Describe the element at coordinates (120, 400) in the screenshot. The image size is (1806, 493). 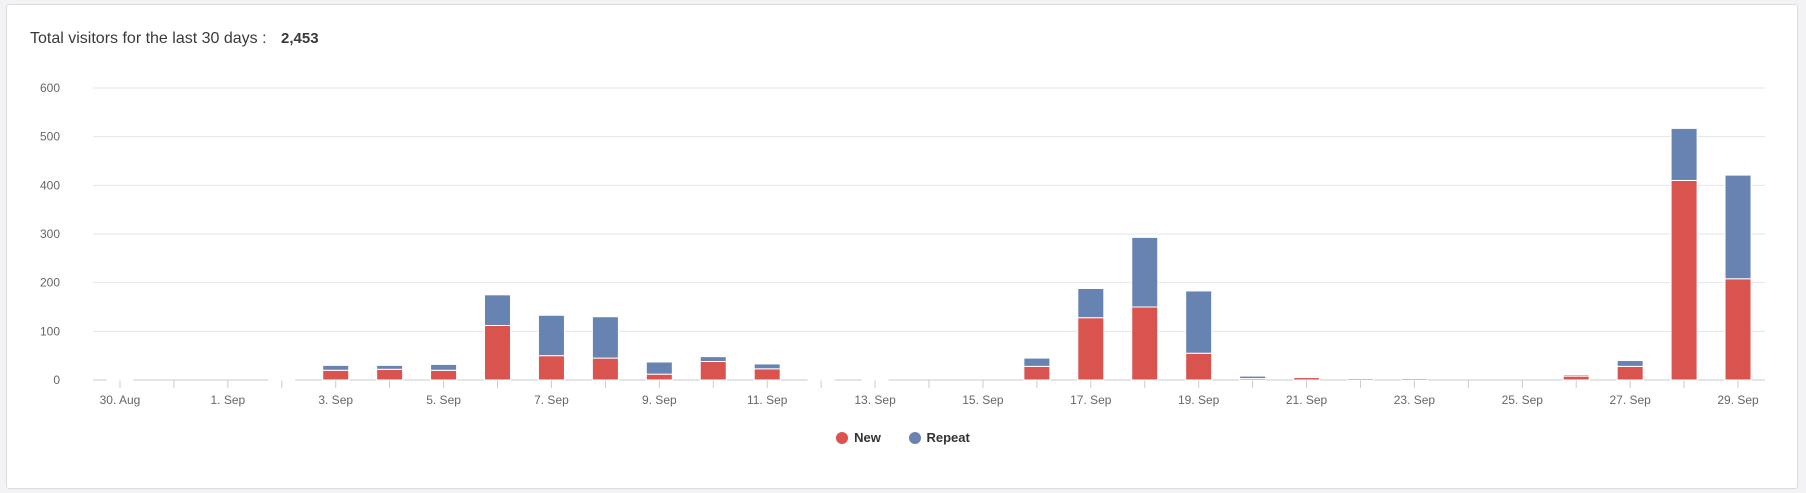
I see `x-tick-label: 30. Aug` at that location.